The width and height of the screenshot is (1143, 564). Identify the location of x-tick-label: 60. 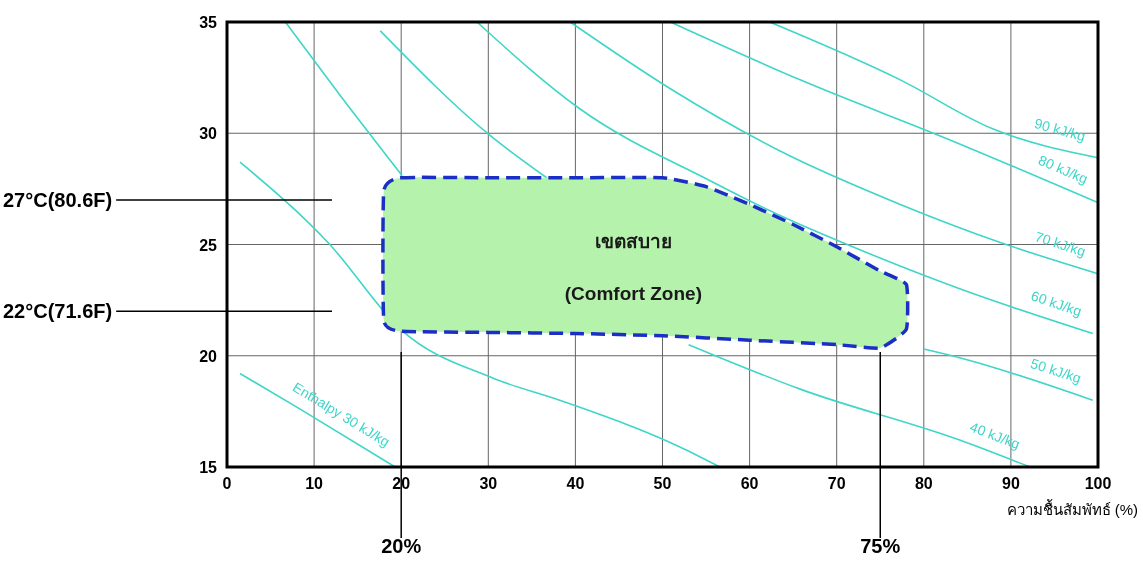
(749, 483).